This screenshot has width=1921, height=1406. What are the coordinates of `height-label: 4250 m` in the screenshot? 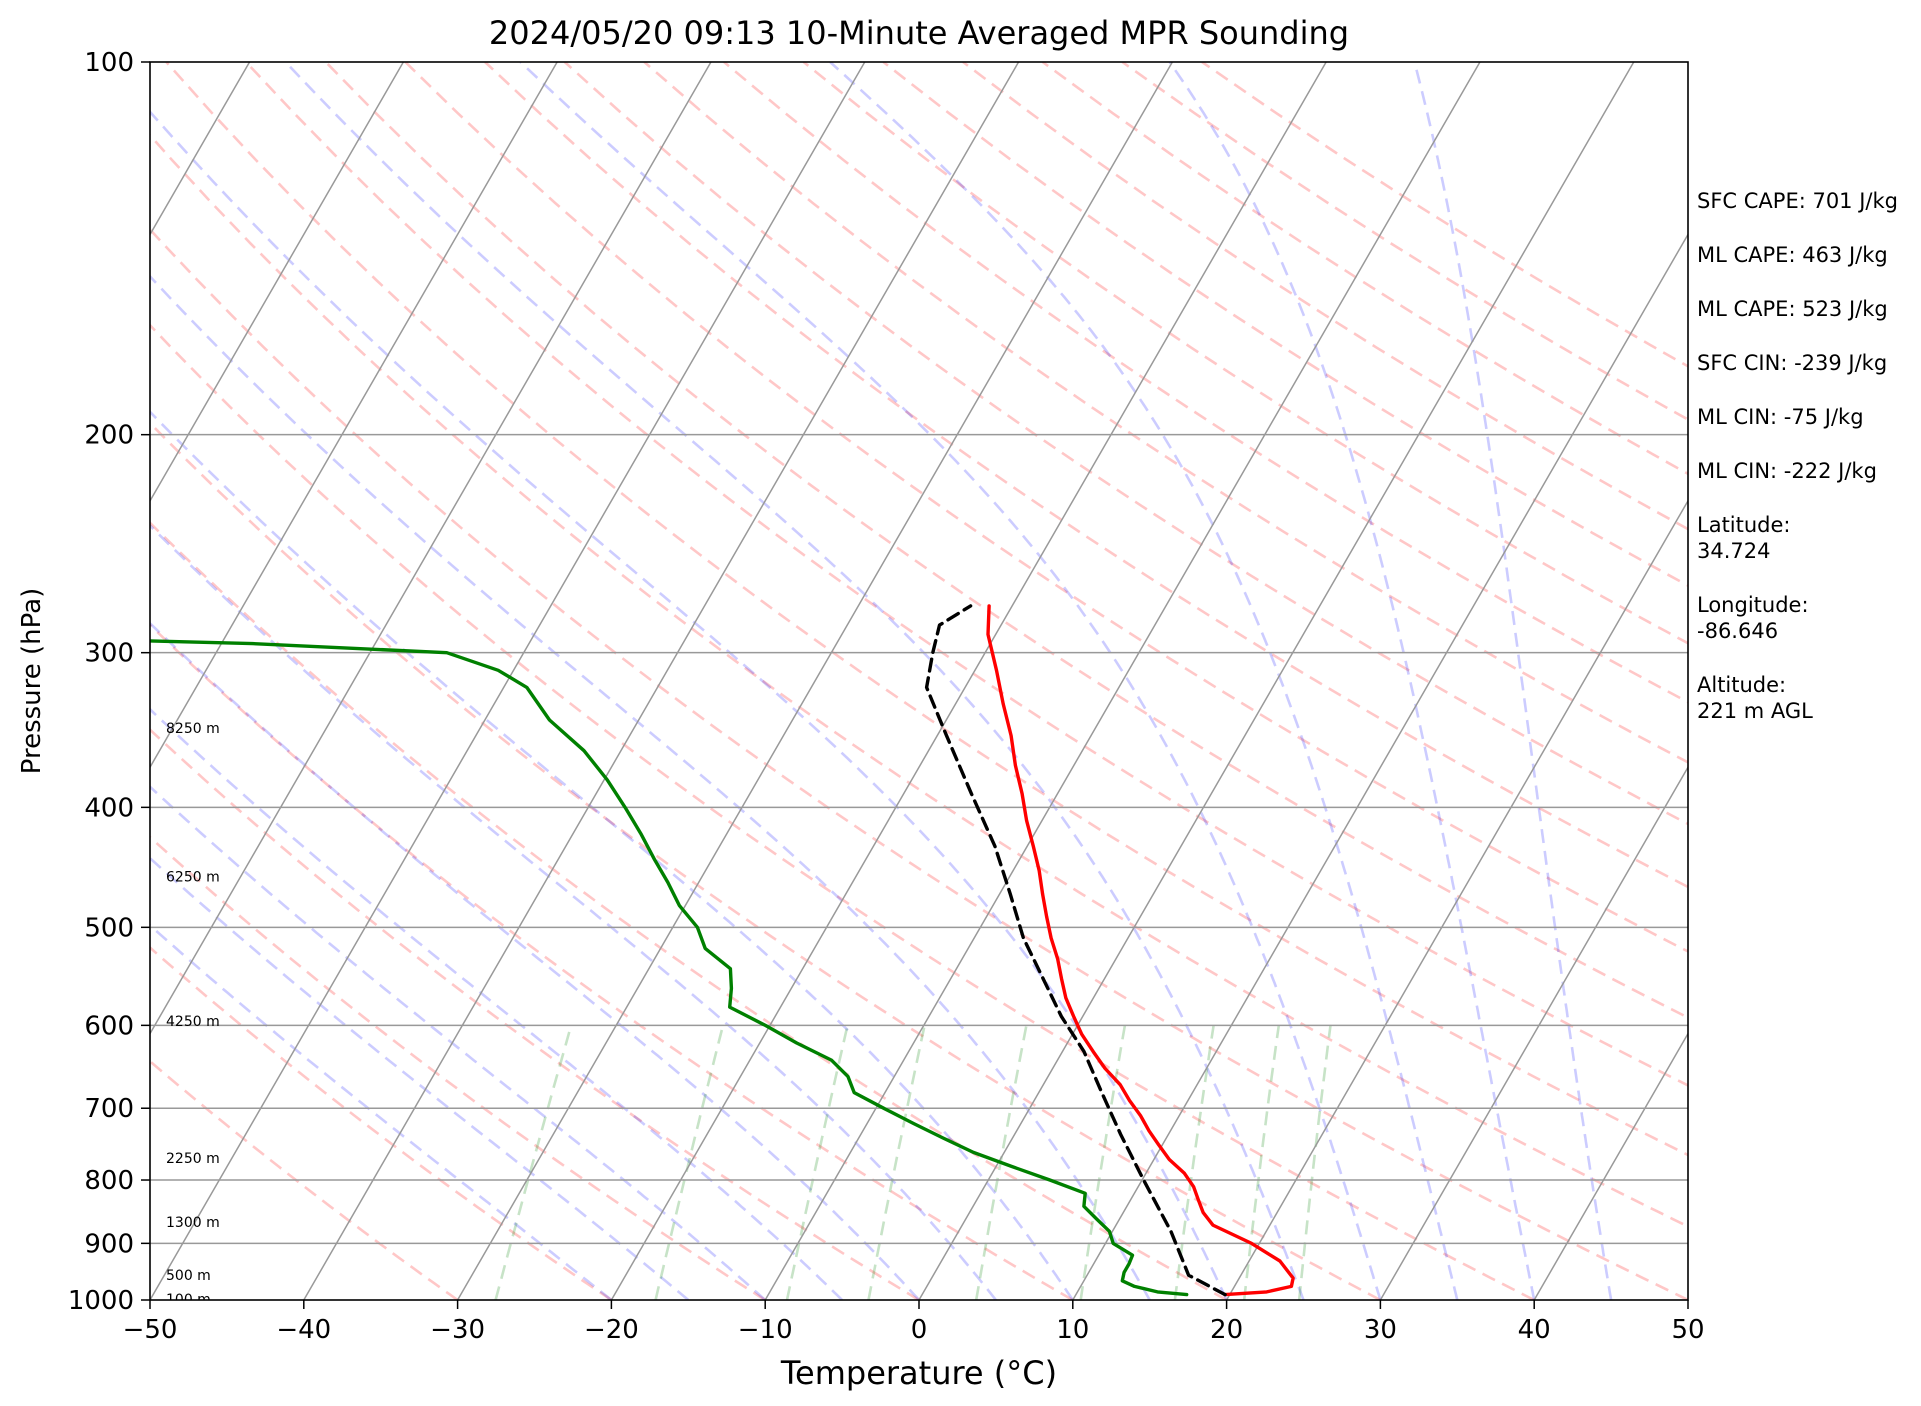 It's located at (193, 1022).